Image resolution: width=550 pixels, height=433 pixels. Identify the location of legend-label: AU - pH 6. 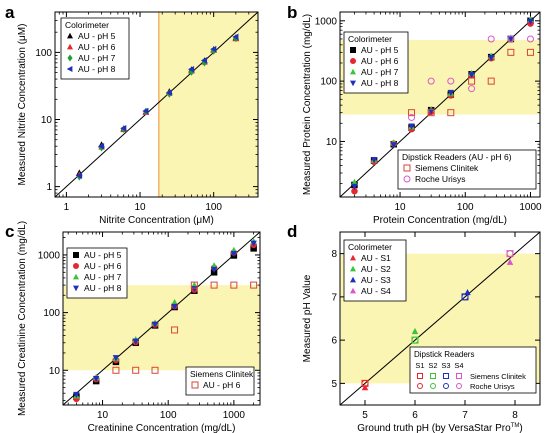
(380, 61).